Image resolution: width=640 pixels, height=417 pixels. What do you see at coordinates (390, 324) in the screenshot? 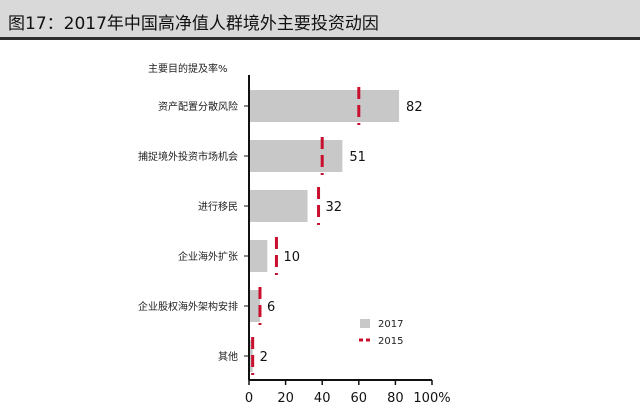
I see `legend-label-2017: 2017` at bounding box center [390, 324].